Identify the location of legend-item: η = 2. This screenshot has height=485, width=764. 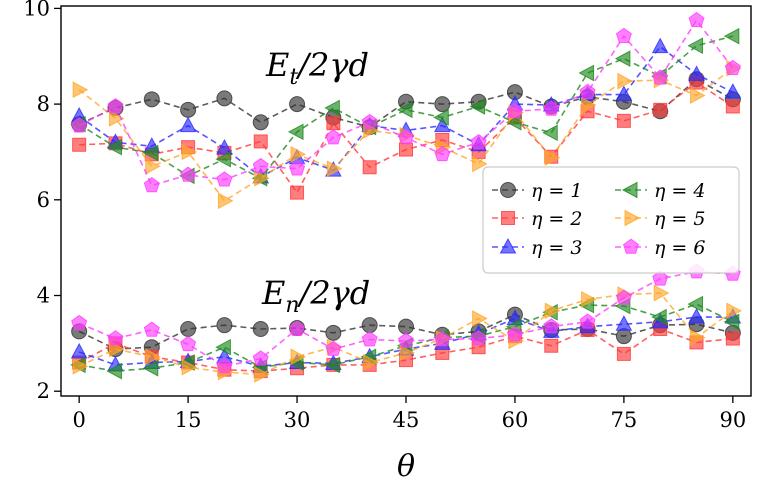
(537, 219).